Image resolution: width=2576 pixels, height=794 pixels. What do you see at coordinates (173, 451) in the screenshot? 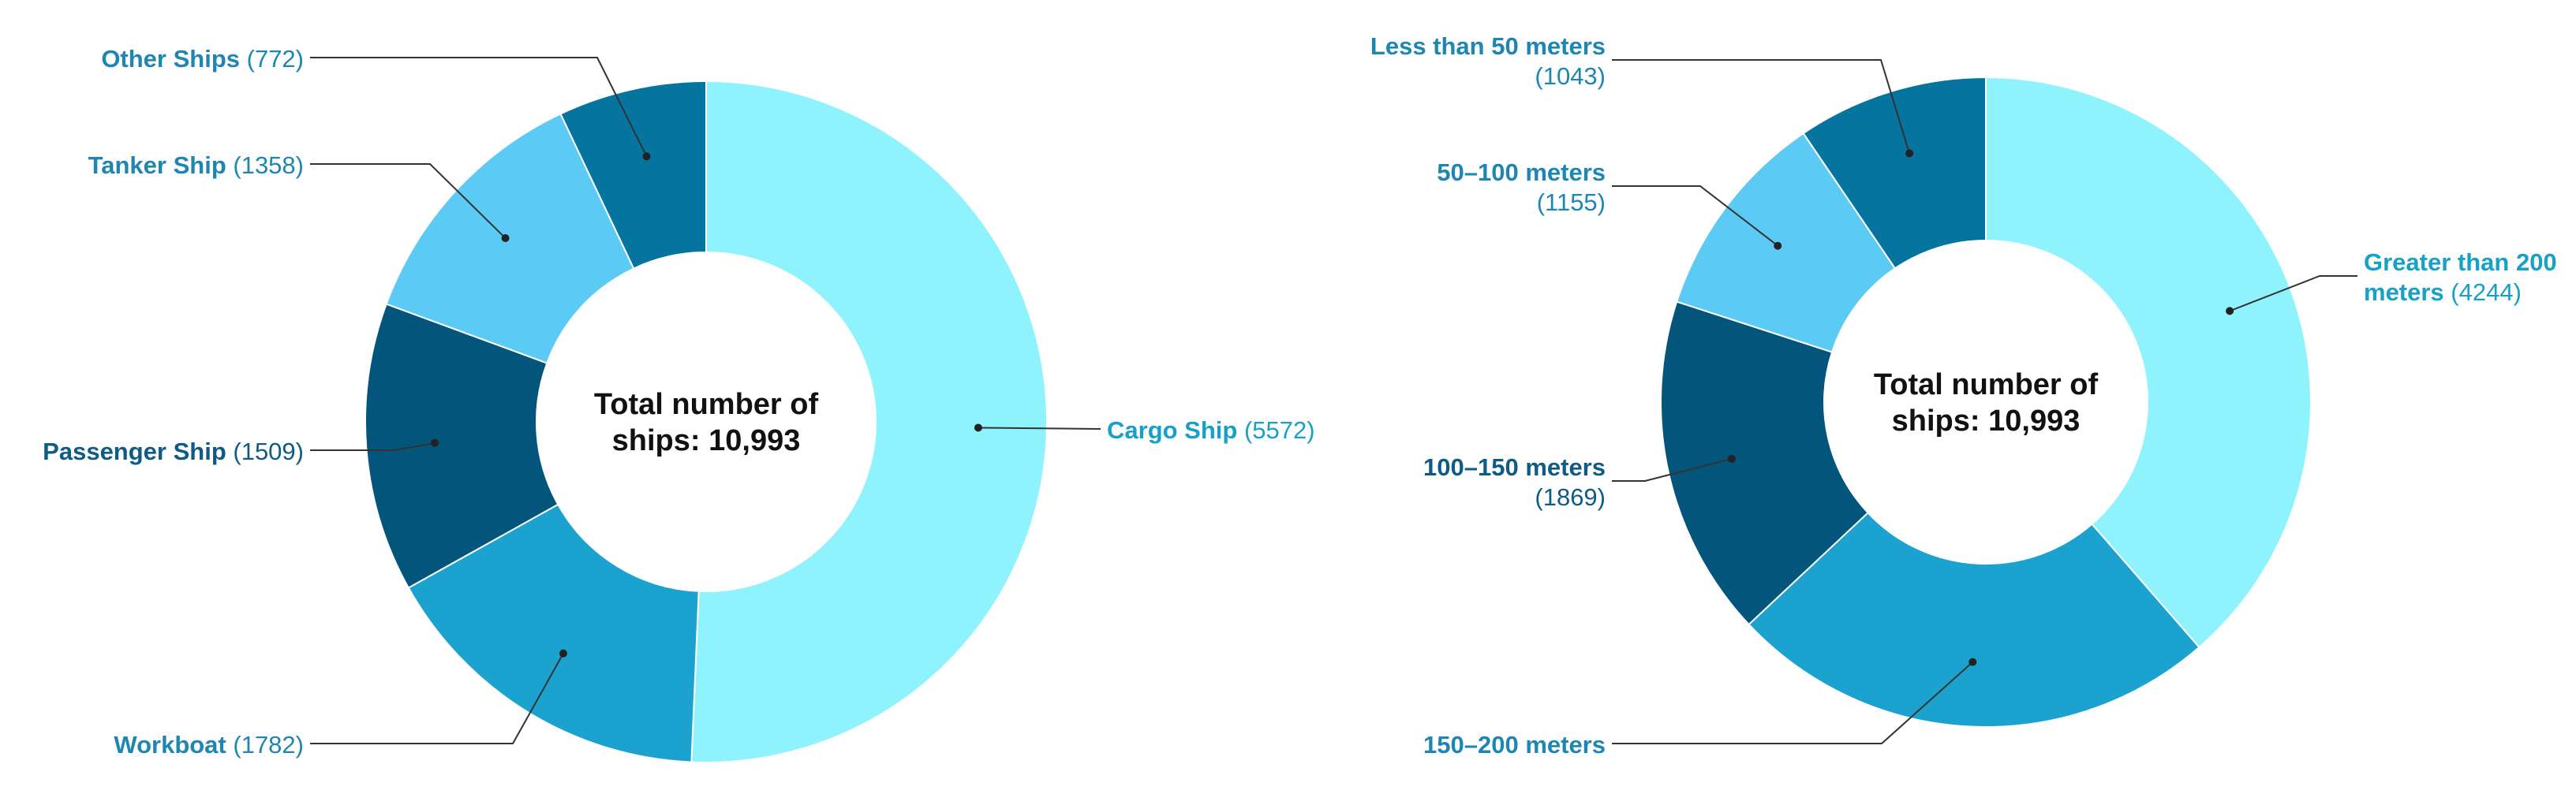
I see `slice-label: Passenger Ship (1509)` at bounding box center [173, 451].